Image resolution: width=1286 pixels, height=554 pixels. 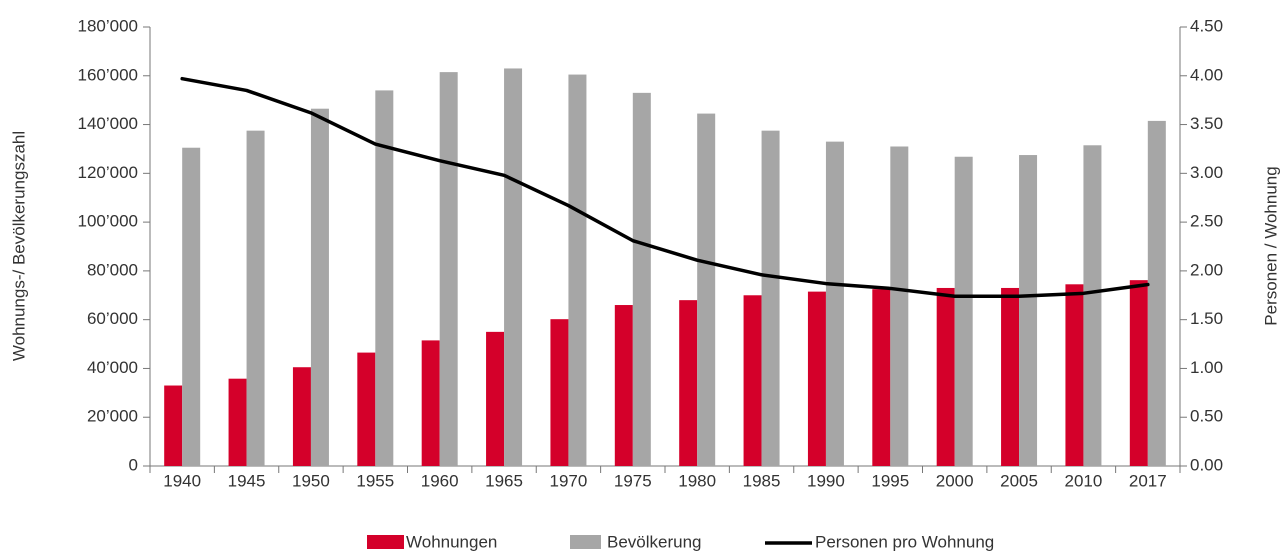 What do you see at coordinates (247, 480) in the screenshot?
I see `x-tick-label: 1945` at bounding box center [247, 480].